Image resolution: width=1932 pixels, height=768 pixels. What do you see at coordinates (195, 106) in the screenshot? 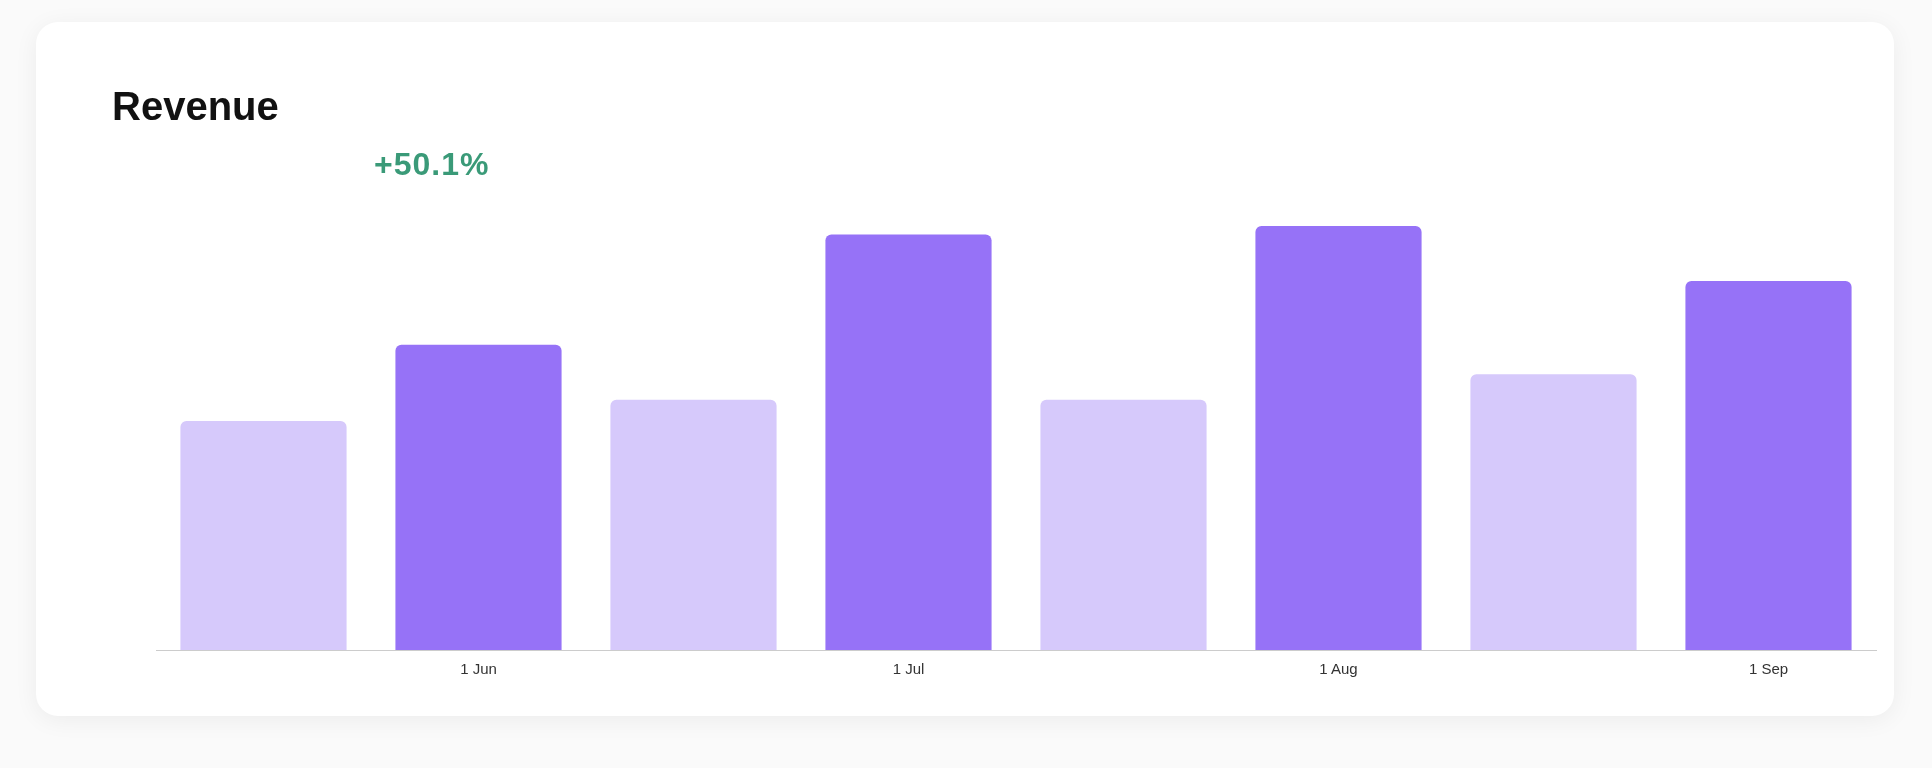
I see `chart-title: Revenue` at bounding box center [195, 106].